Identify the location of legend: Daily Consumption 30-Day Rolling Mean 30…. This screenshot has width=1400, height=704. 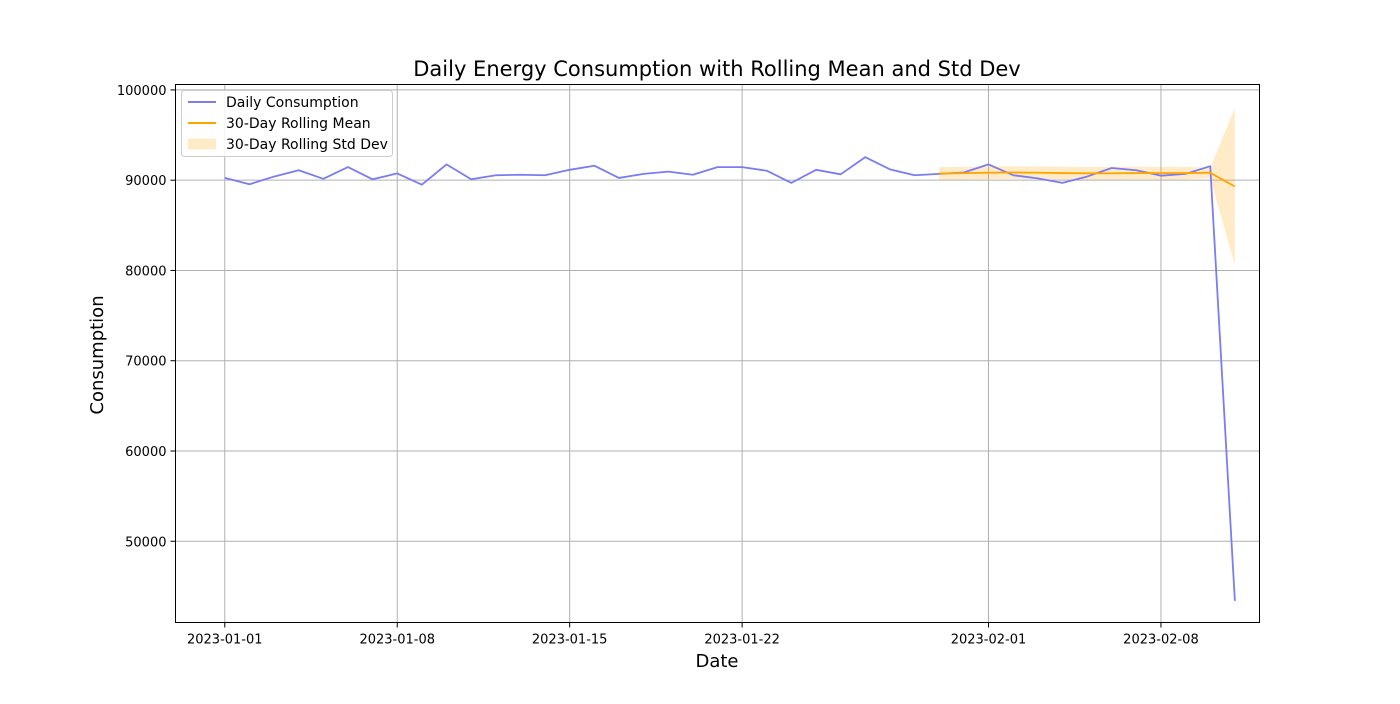
(287, 123).